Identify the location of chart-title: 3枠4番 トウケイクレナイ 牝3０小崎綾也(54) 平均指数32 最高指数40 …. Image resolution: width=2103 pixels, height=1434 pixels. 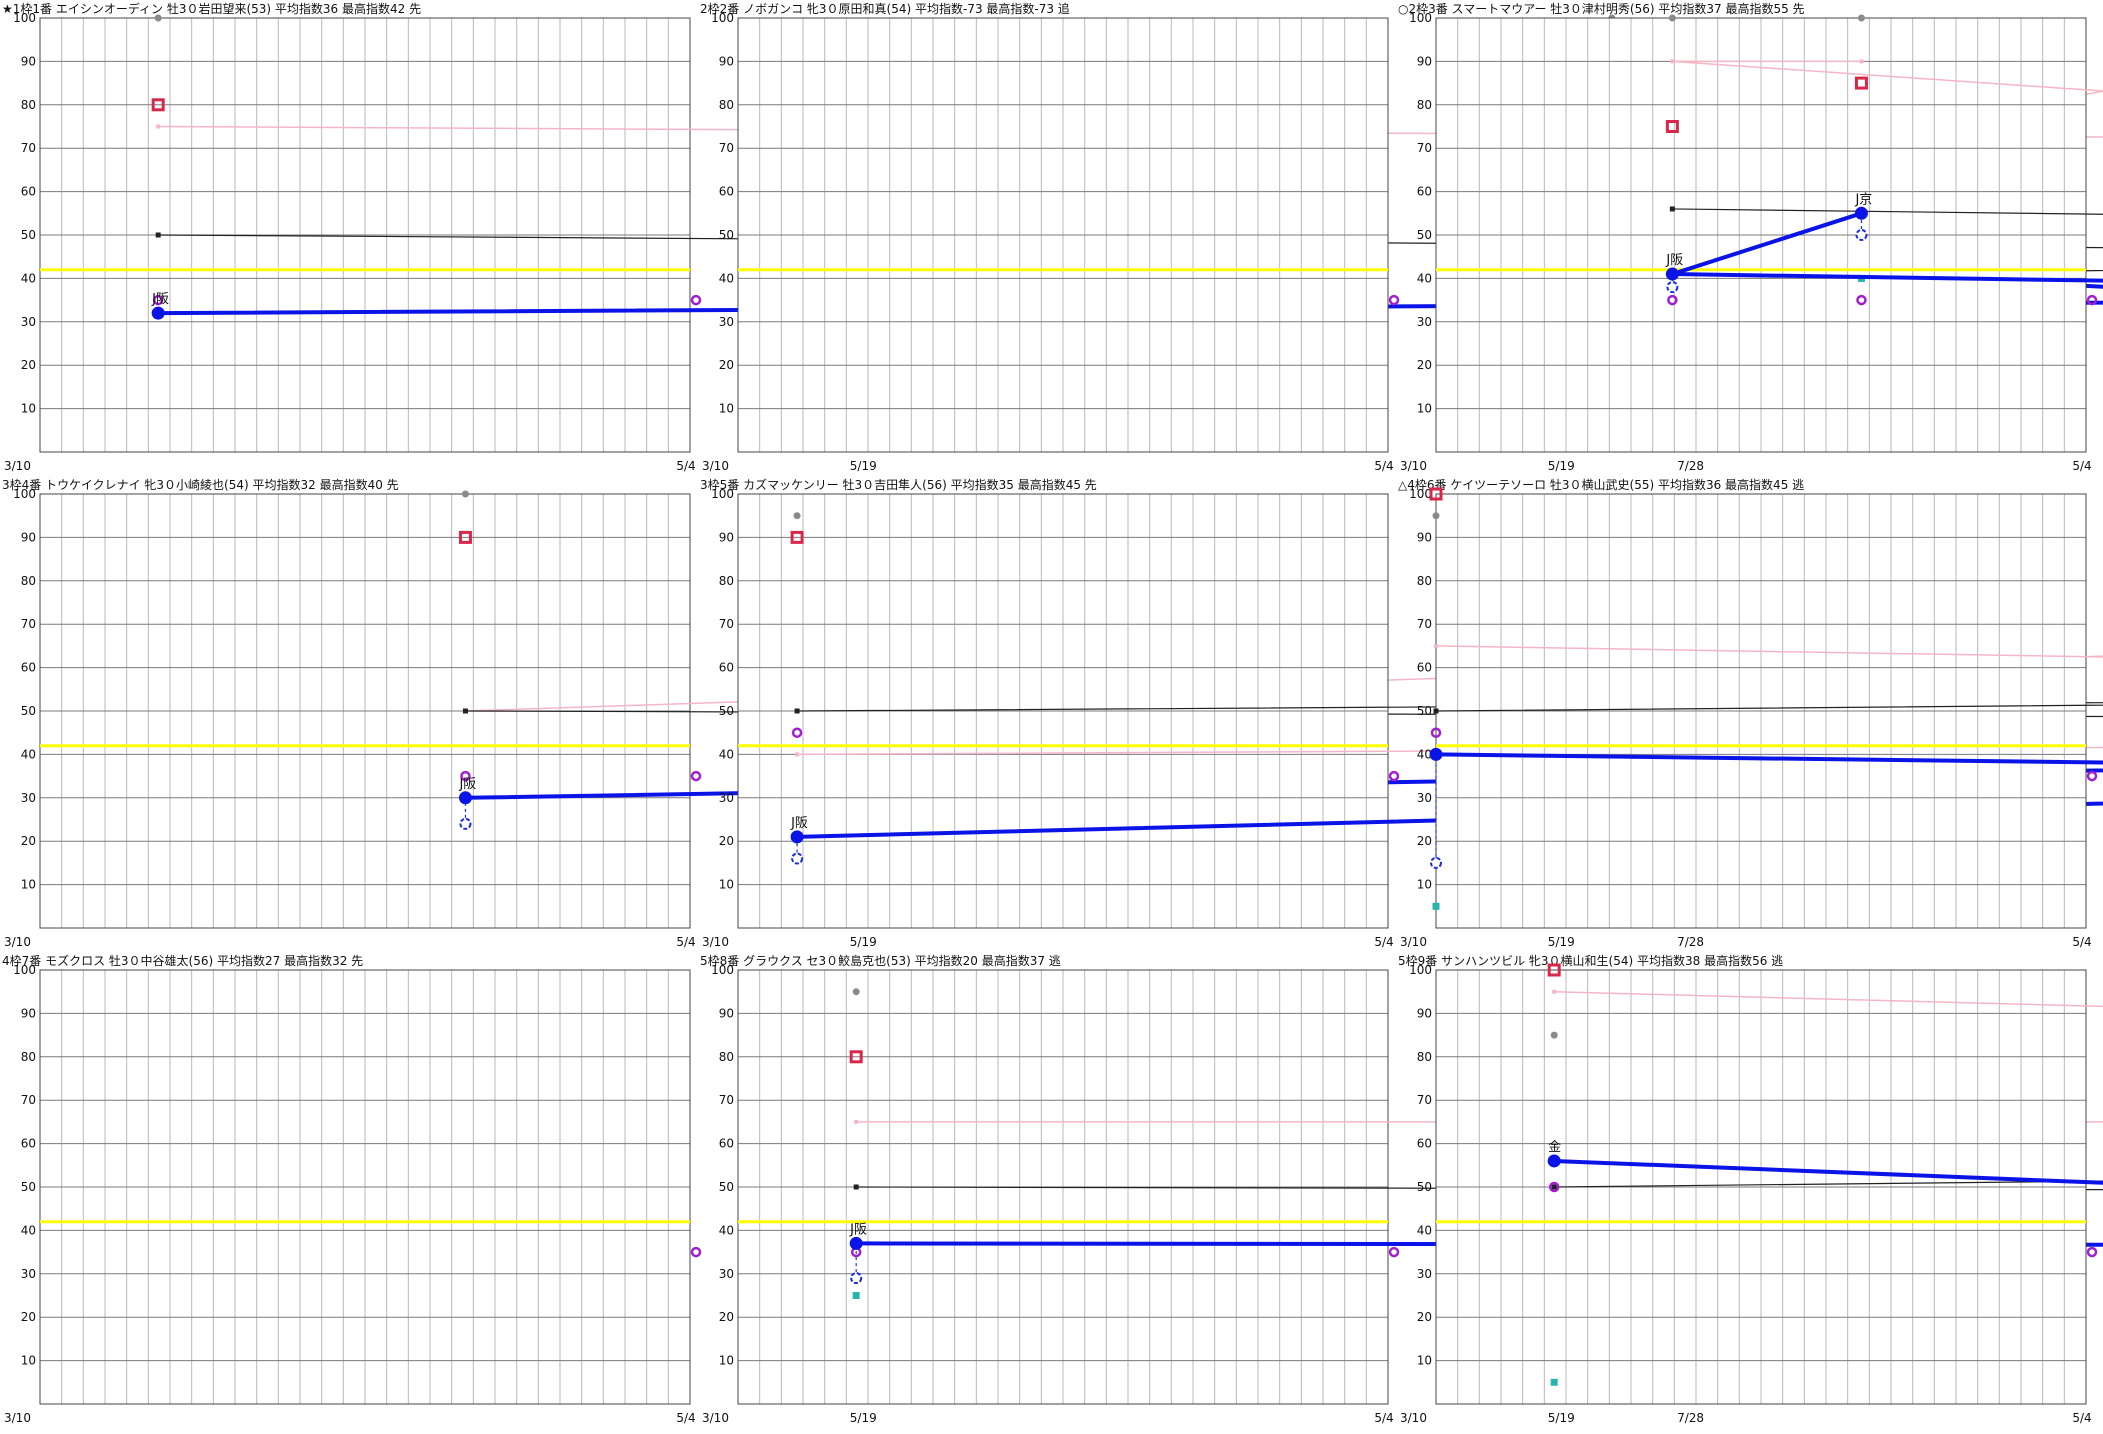
(200, 484).